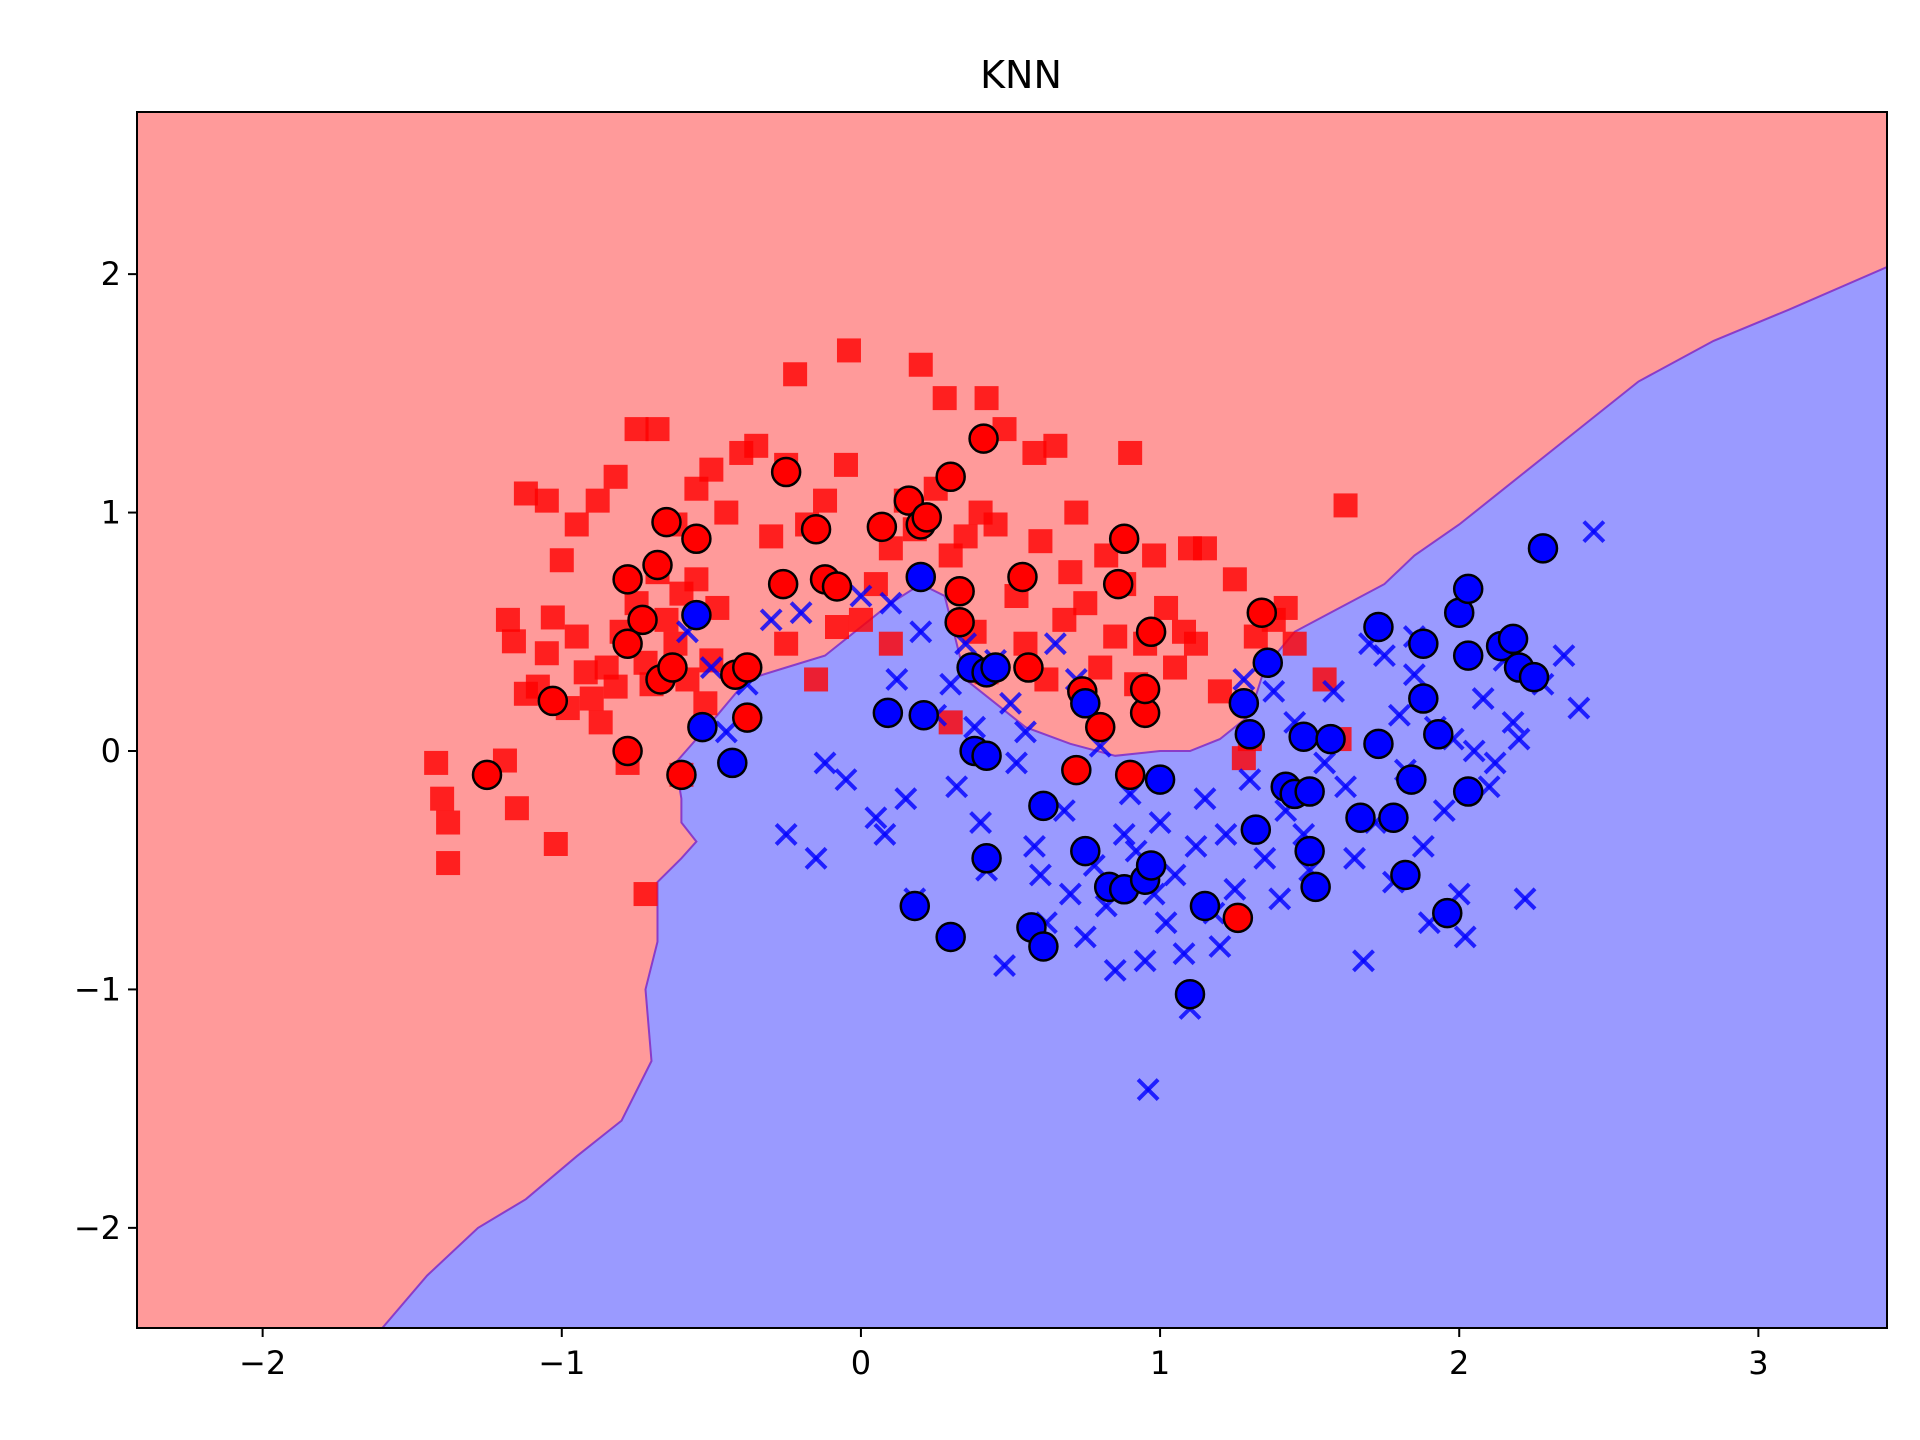 Image resolution: width=1920 pixels, height=1440 pixels. What do you see at coordinates (861, 1363) in the screenshot?
I see `x-tick-label: 0` at bounding box center [861, 1363].